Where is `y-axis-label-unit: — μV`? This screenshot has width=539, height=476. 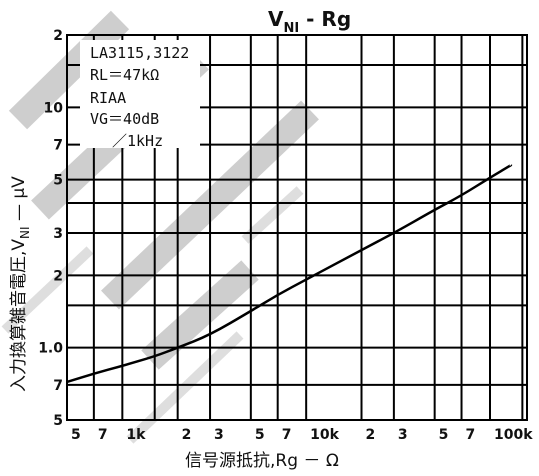
y-axis-label-unit: — μV is located at coordinates (19, 201).